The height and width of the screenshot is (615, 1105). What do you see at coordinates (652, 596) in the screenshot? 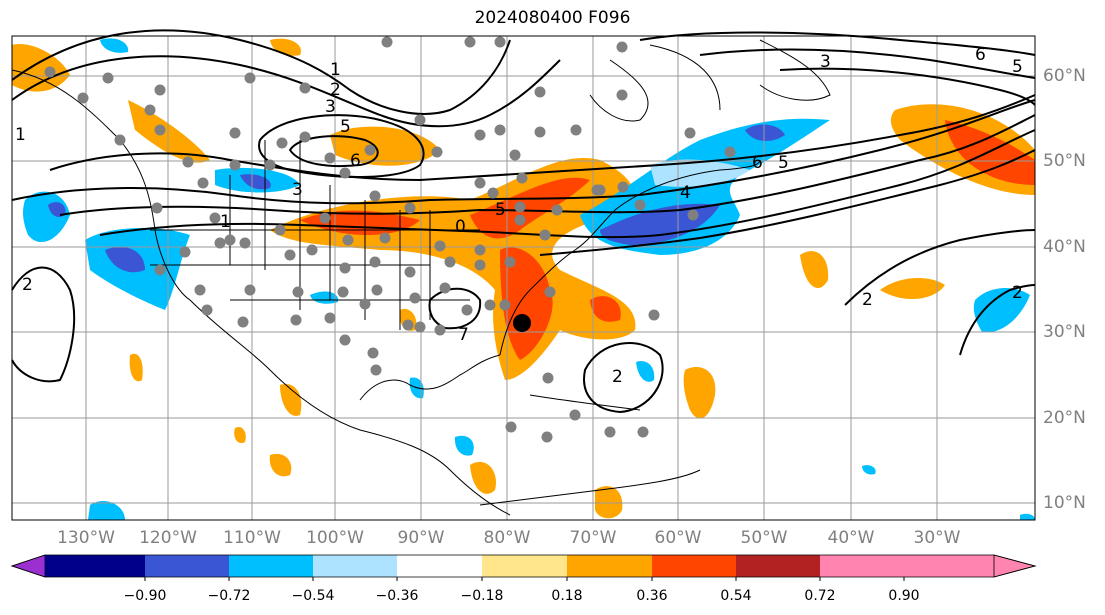
I see `colorbar-tick-label: 0.36` at bounding box center [652, 596].